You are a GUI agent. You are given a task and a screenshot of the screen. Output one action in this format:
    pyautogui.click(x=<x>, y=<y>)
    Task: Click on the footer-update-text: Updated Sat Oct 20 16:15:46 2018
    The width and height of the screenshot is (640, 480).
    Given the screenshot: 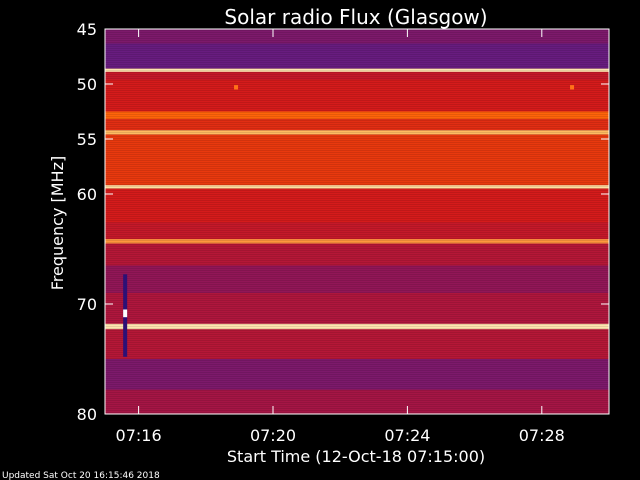 What is the action you would take?
    pyautogui.click(x=81, y=475)
    